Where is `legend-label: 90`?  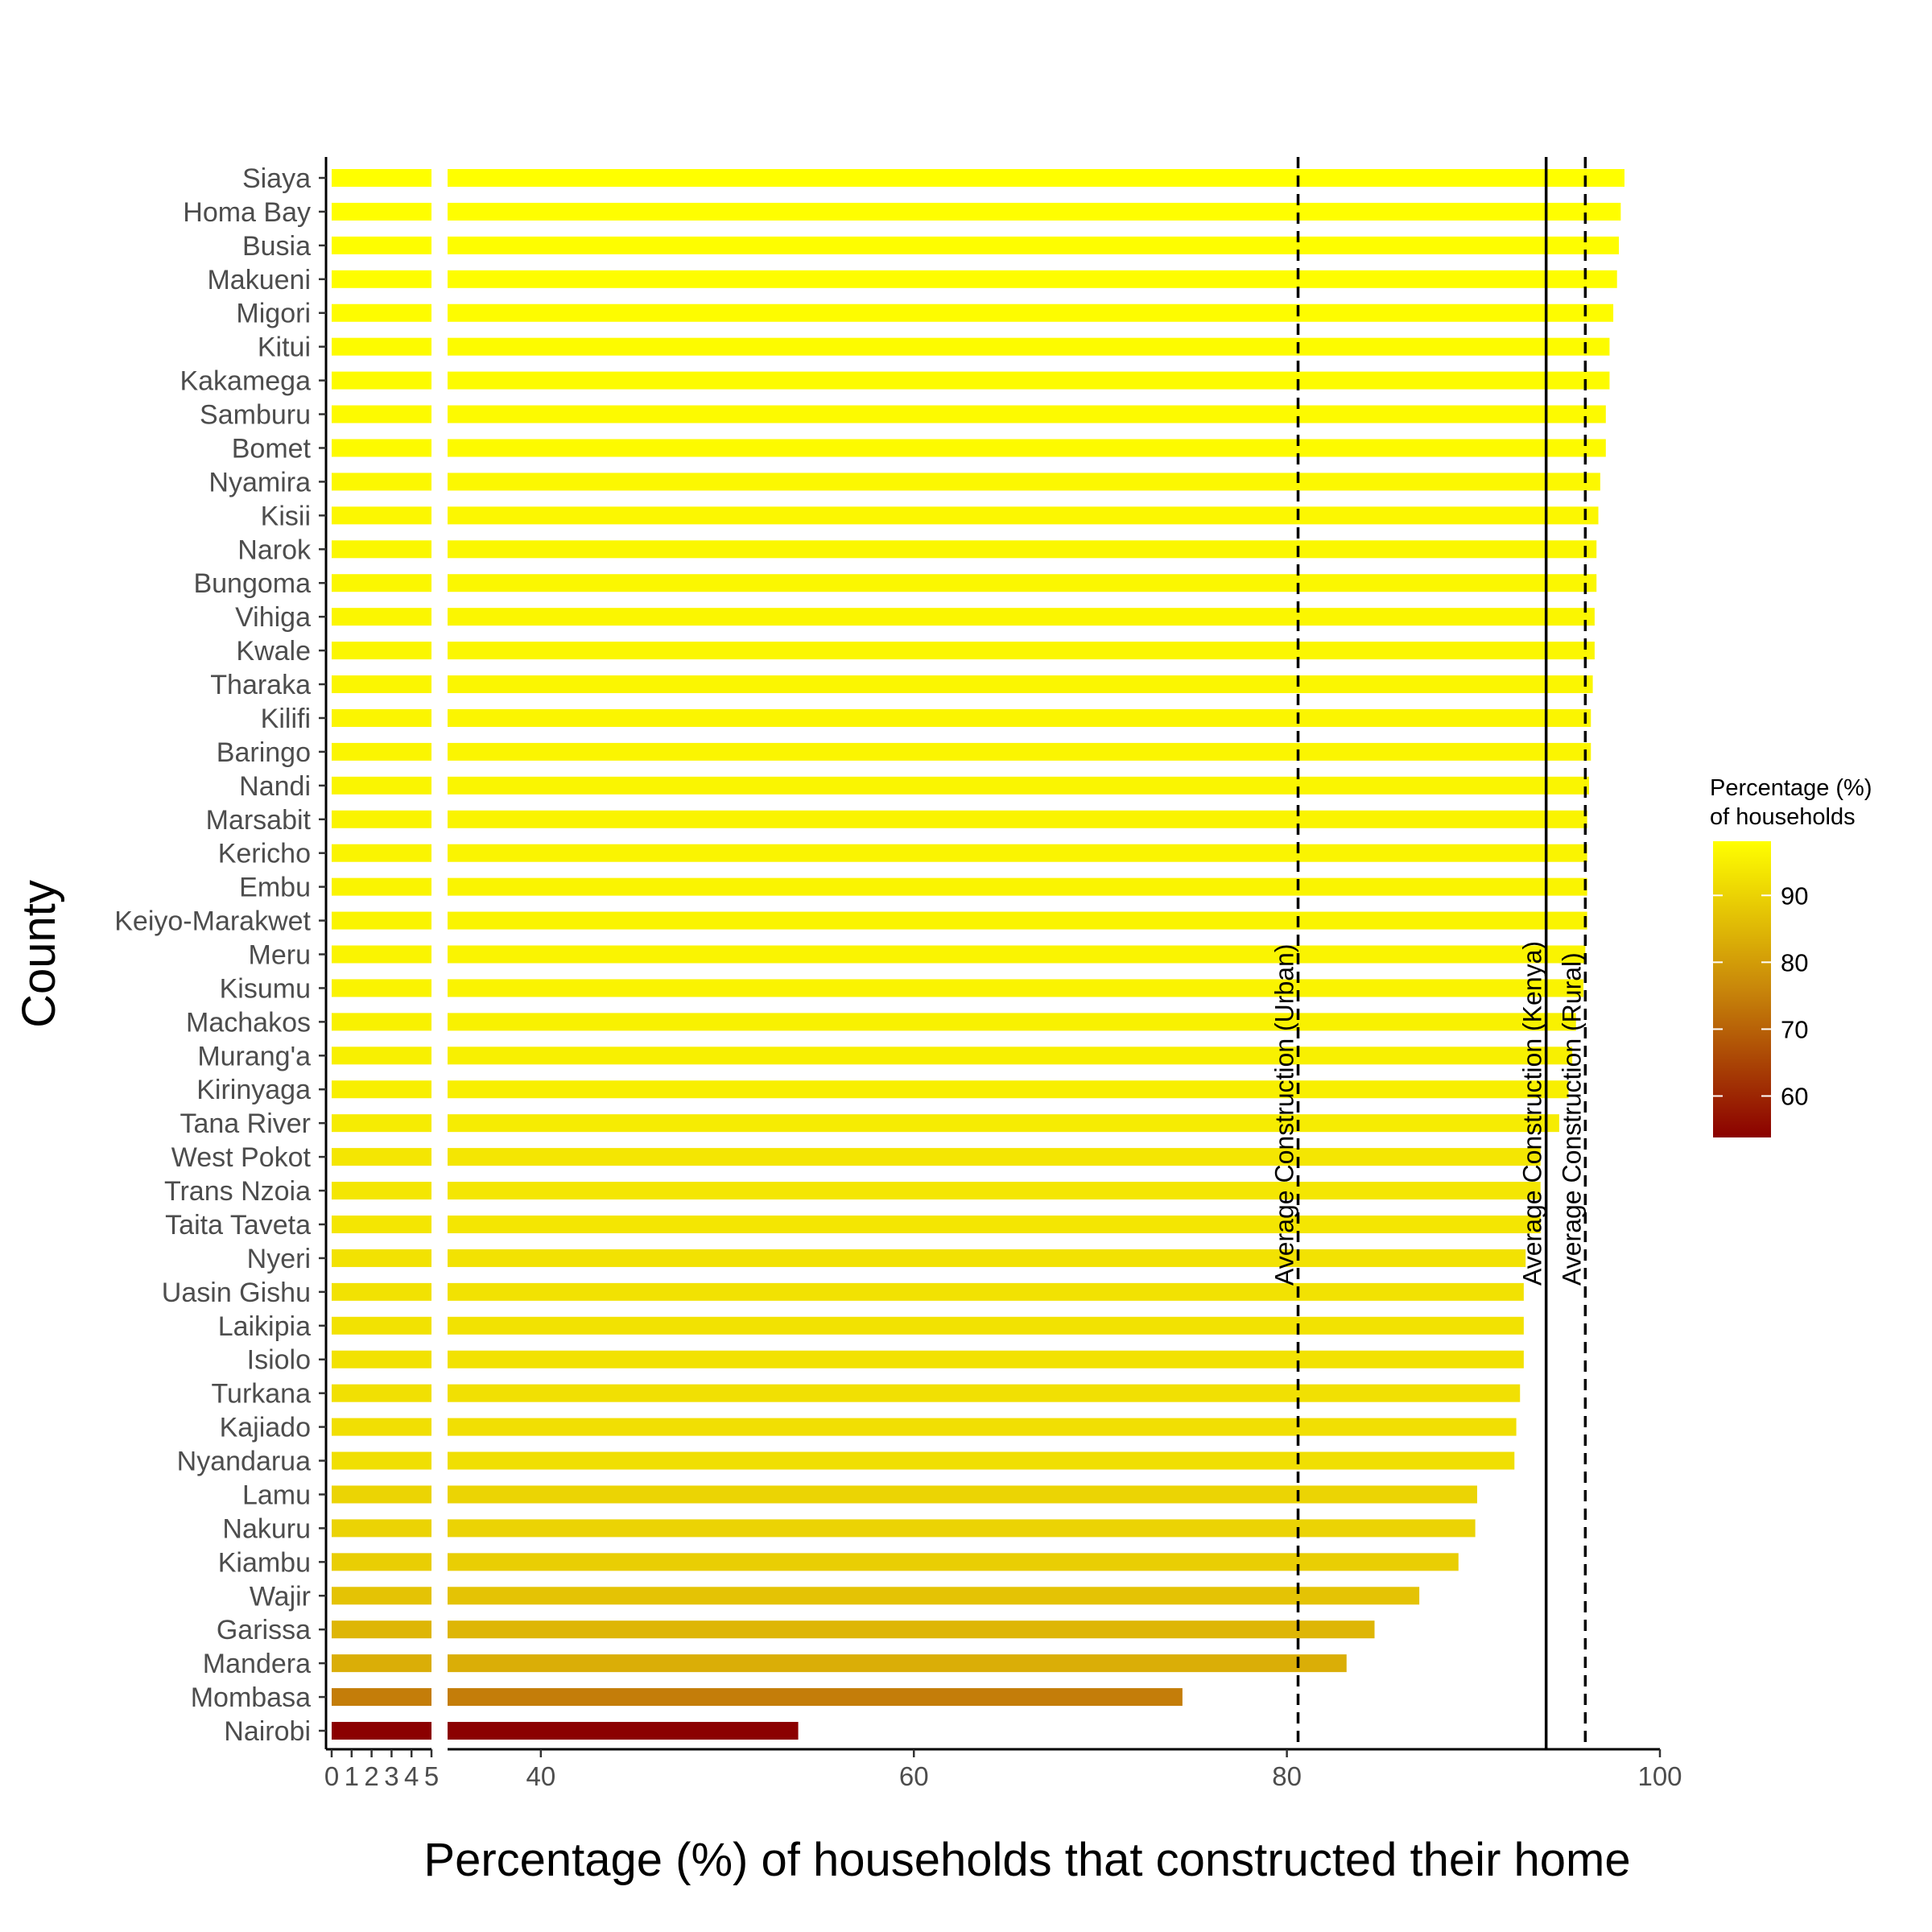
legend-label: 90 is located at coordinates (1794, 895).